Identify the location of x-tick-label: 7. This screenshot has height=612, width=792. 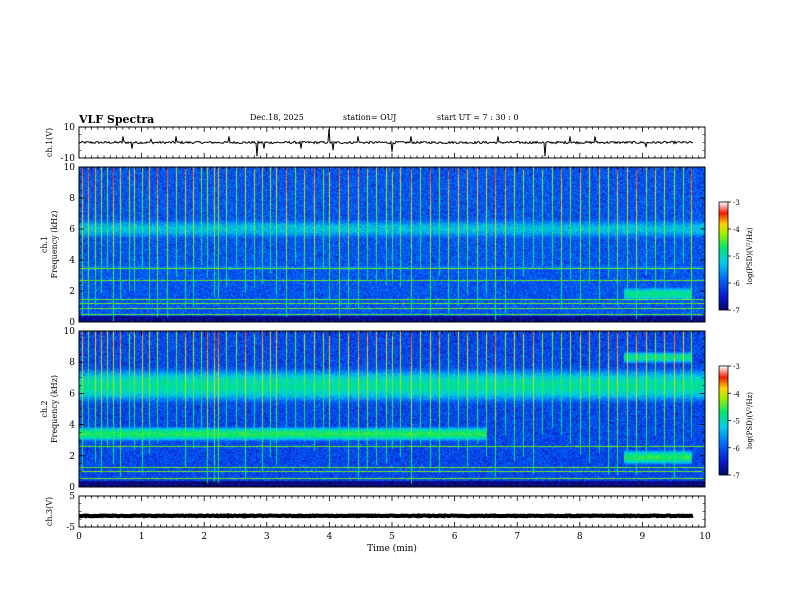
(517, 537).